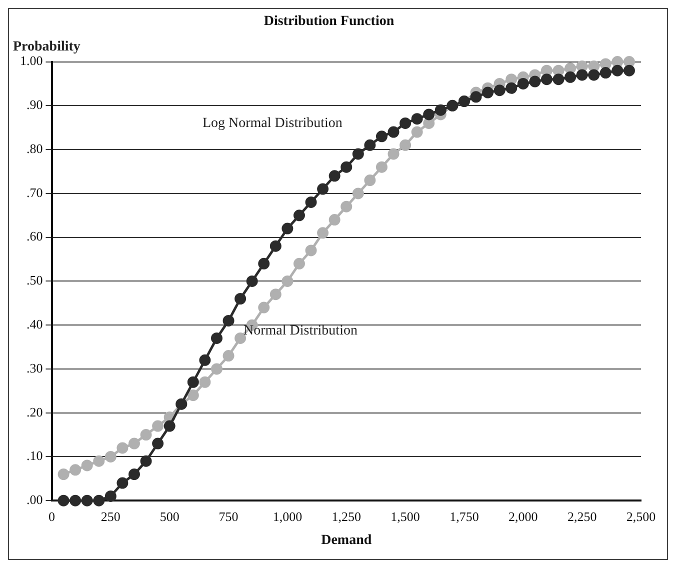  I want to click on y-tick-label: .20, so click(34, 412).